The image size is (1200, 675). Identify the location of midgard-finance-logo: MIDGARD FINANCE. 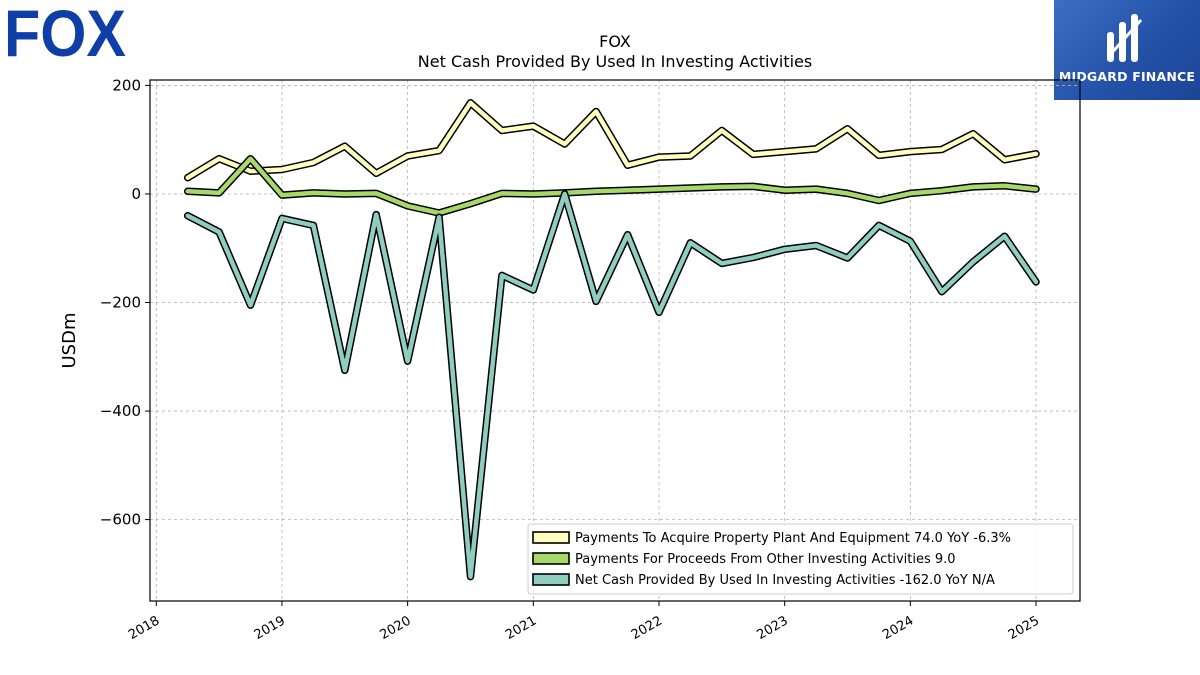
(1127, 50).